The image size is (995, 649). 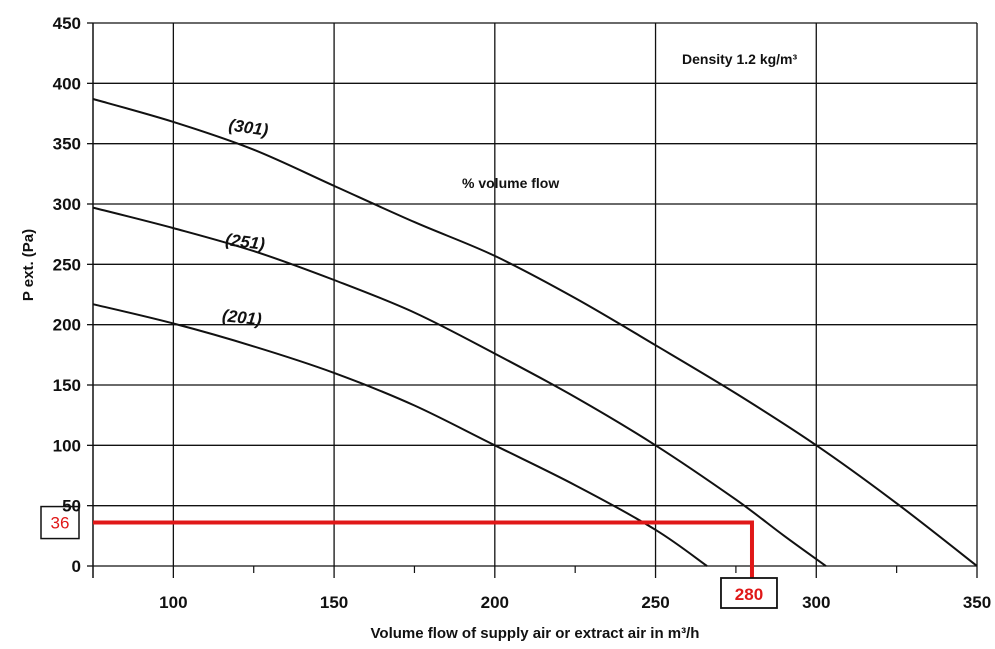 What do you see at coordinates (71, 506) in the screenshot?
I see `y-tick-label: 50` at bounding box center [71, 506].